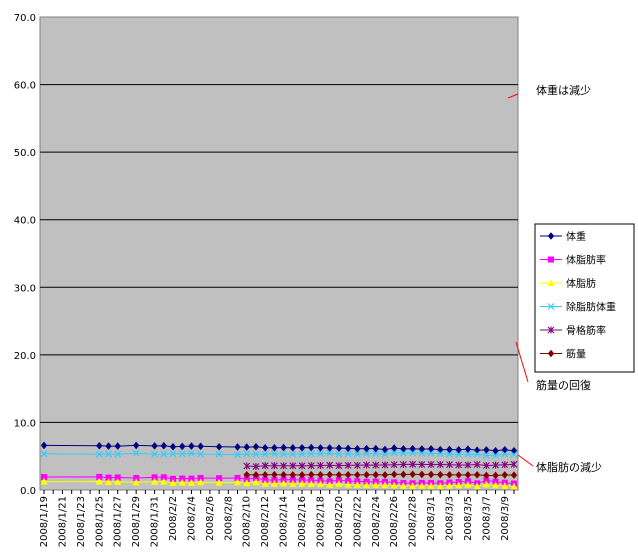 Image resolution: width=638 pixels, height=555 pixels. Describe the element at coordinates (357, 521) in the screenshot. I see `x-tick-label: 2008/2/22` at that location.